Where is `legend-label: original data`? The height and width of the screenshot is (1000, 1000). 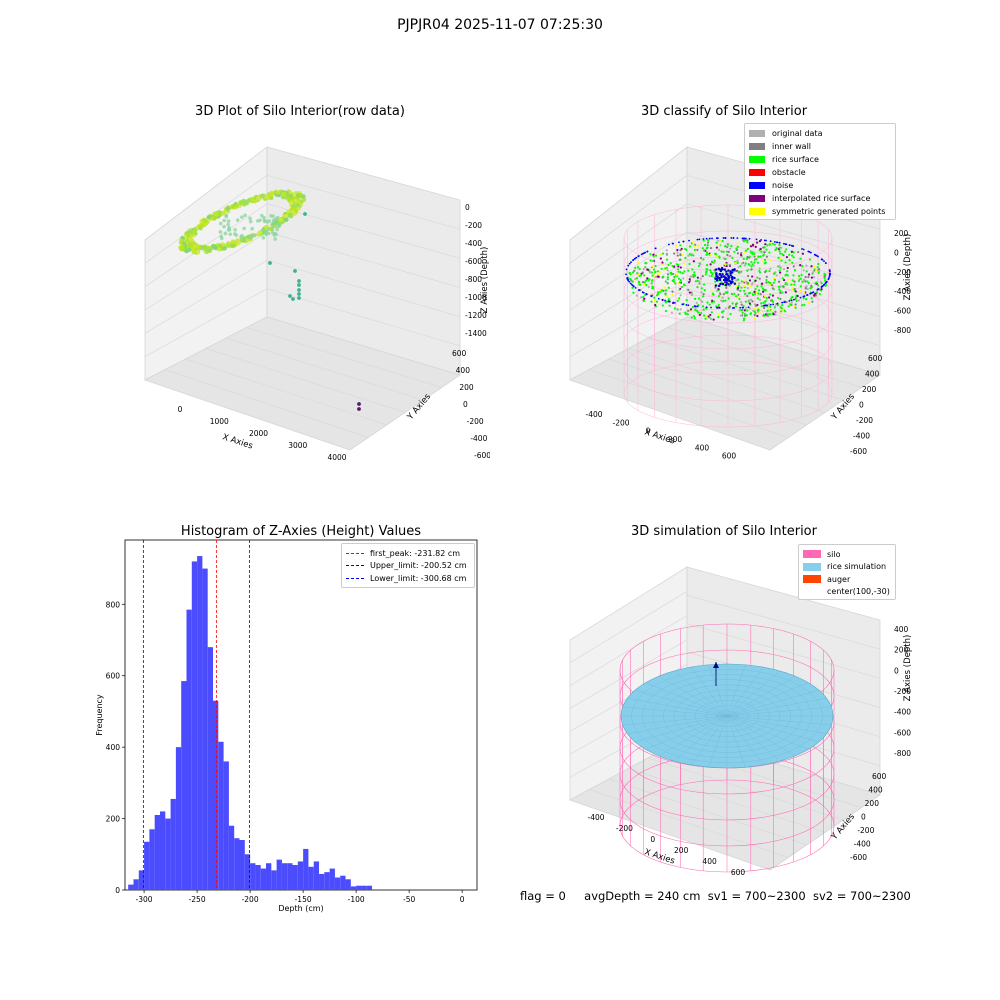
legend-label: original data is located at coordinates (797, 133).